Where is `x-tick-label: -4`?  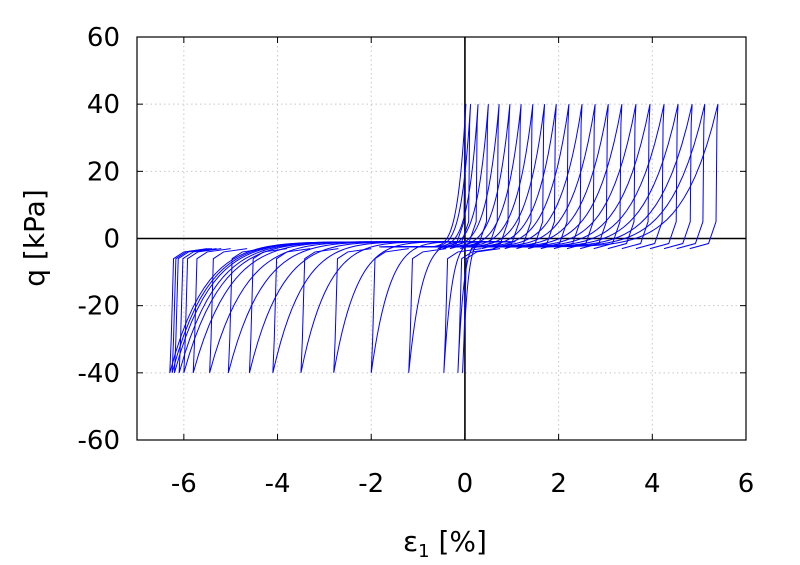
x-tick-label: -4 is located at coordinates (278, 484).